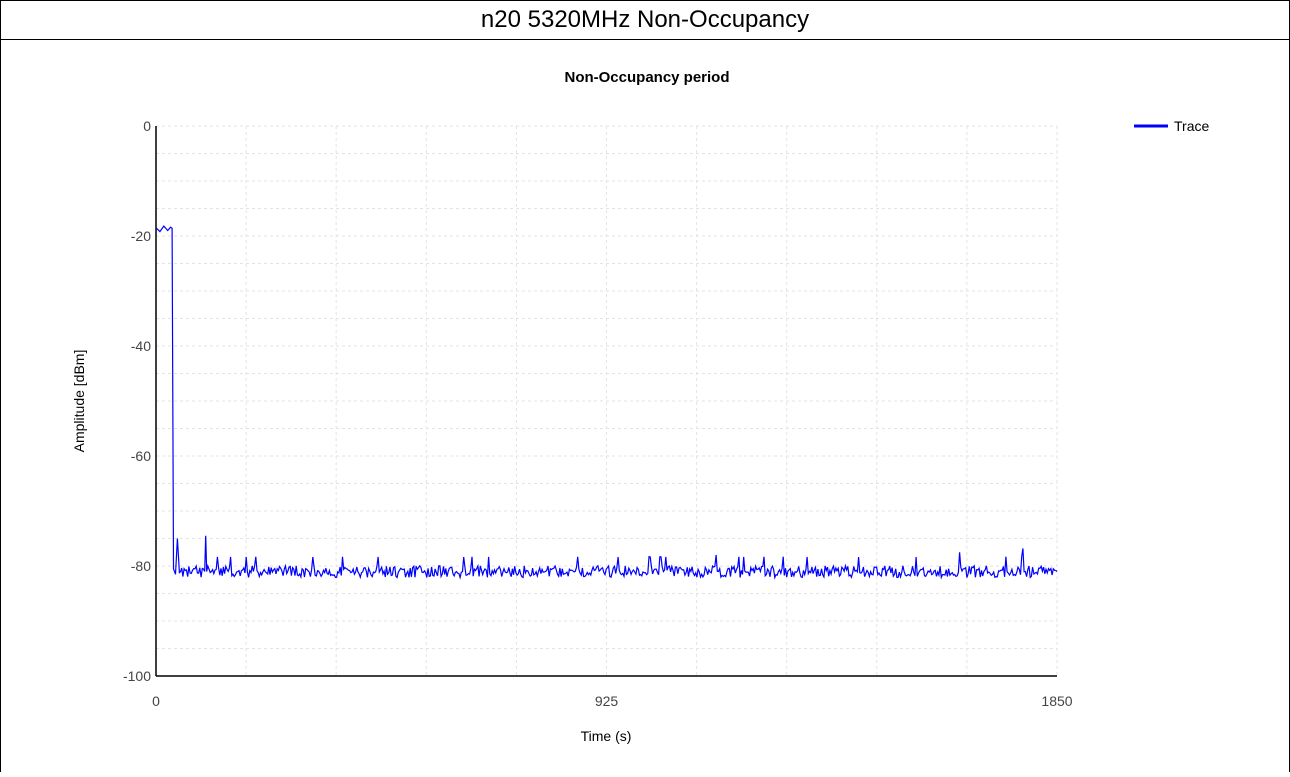 The image size is (1290, 777). I want to click on legend-label-trace: Trace, so click(1191, 126).